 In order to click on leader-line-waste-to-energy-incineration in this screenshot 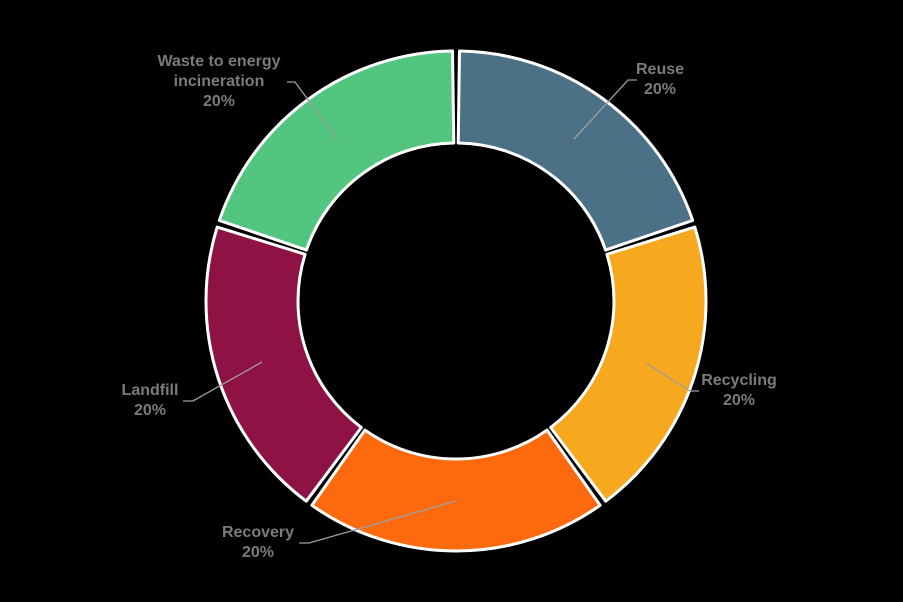, I will do `click(312, 110)`.